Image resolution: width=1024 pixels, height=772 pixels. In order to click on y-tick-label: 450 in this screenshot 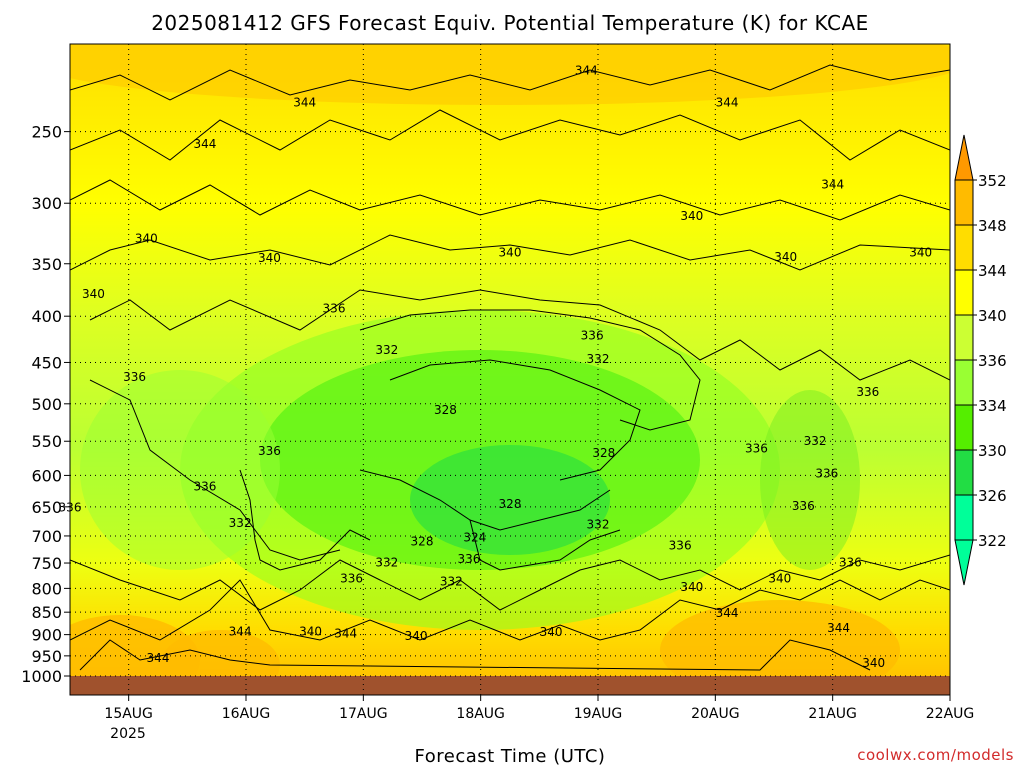, I will do `click(46, 362)`.